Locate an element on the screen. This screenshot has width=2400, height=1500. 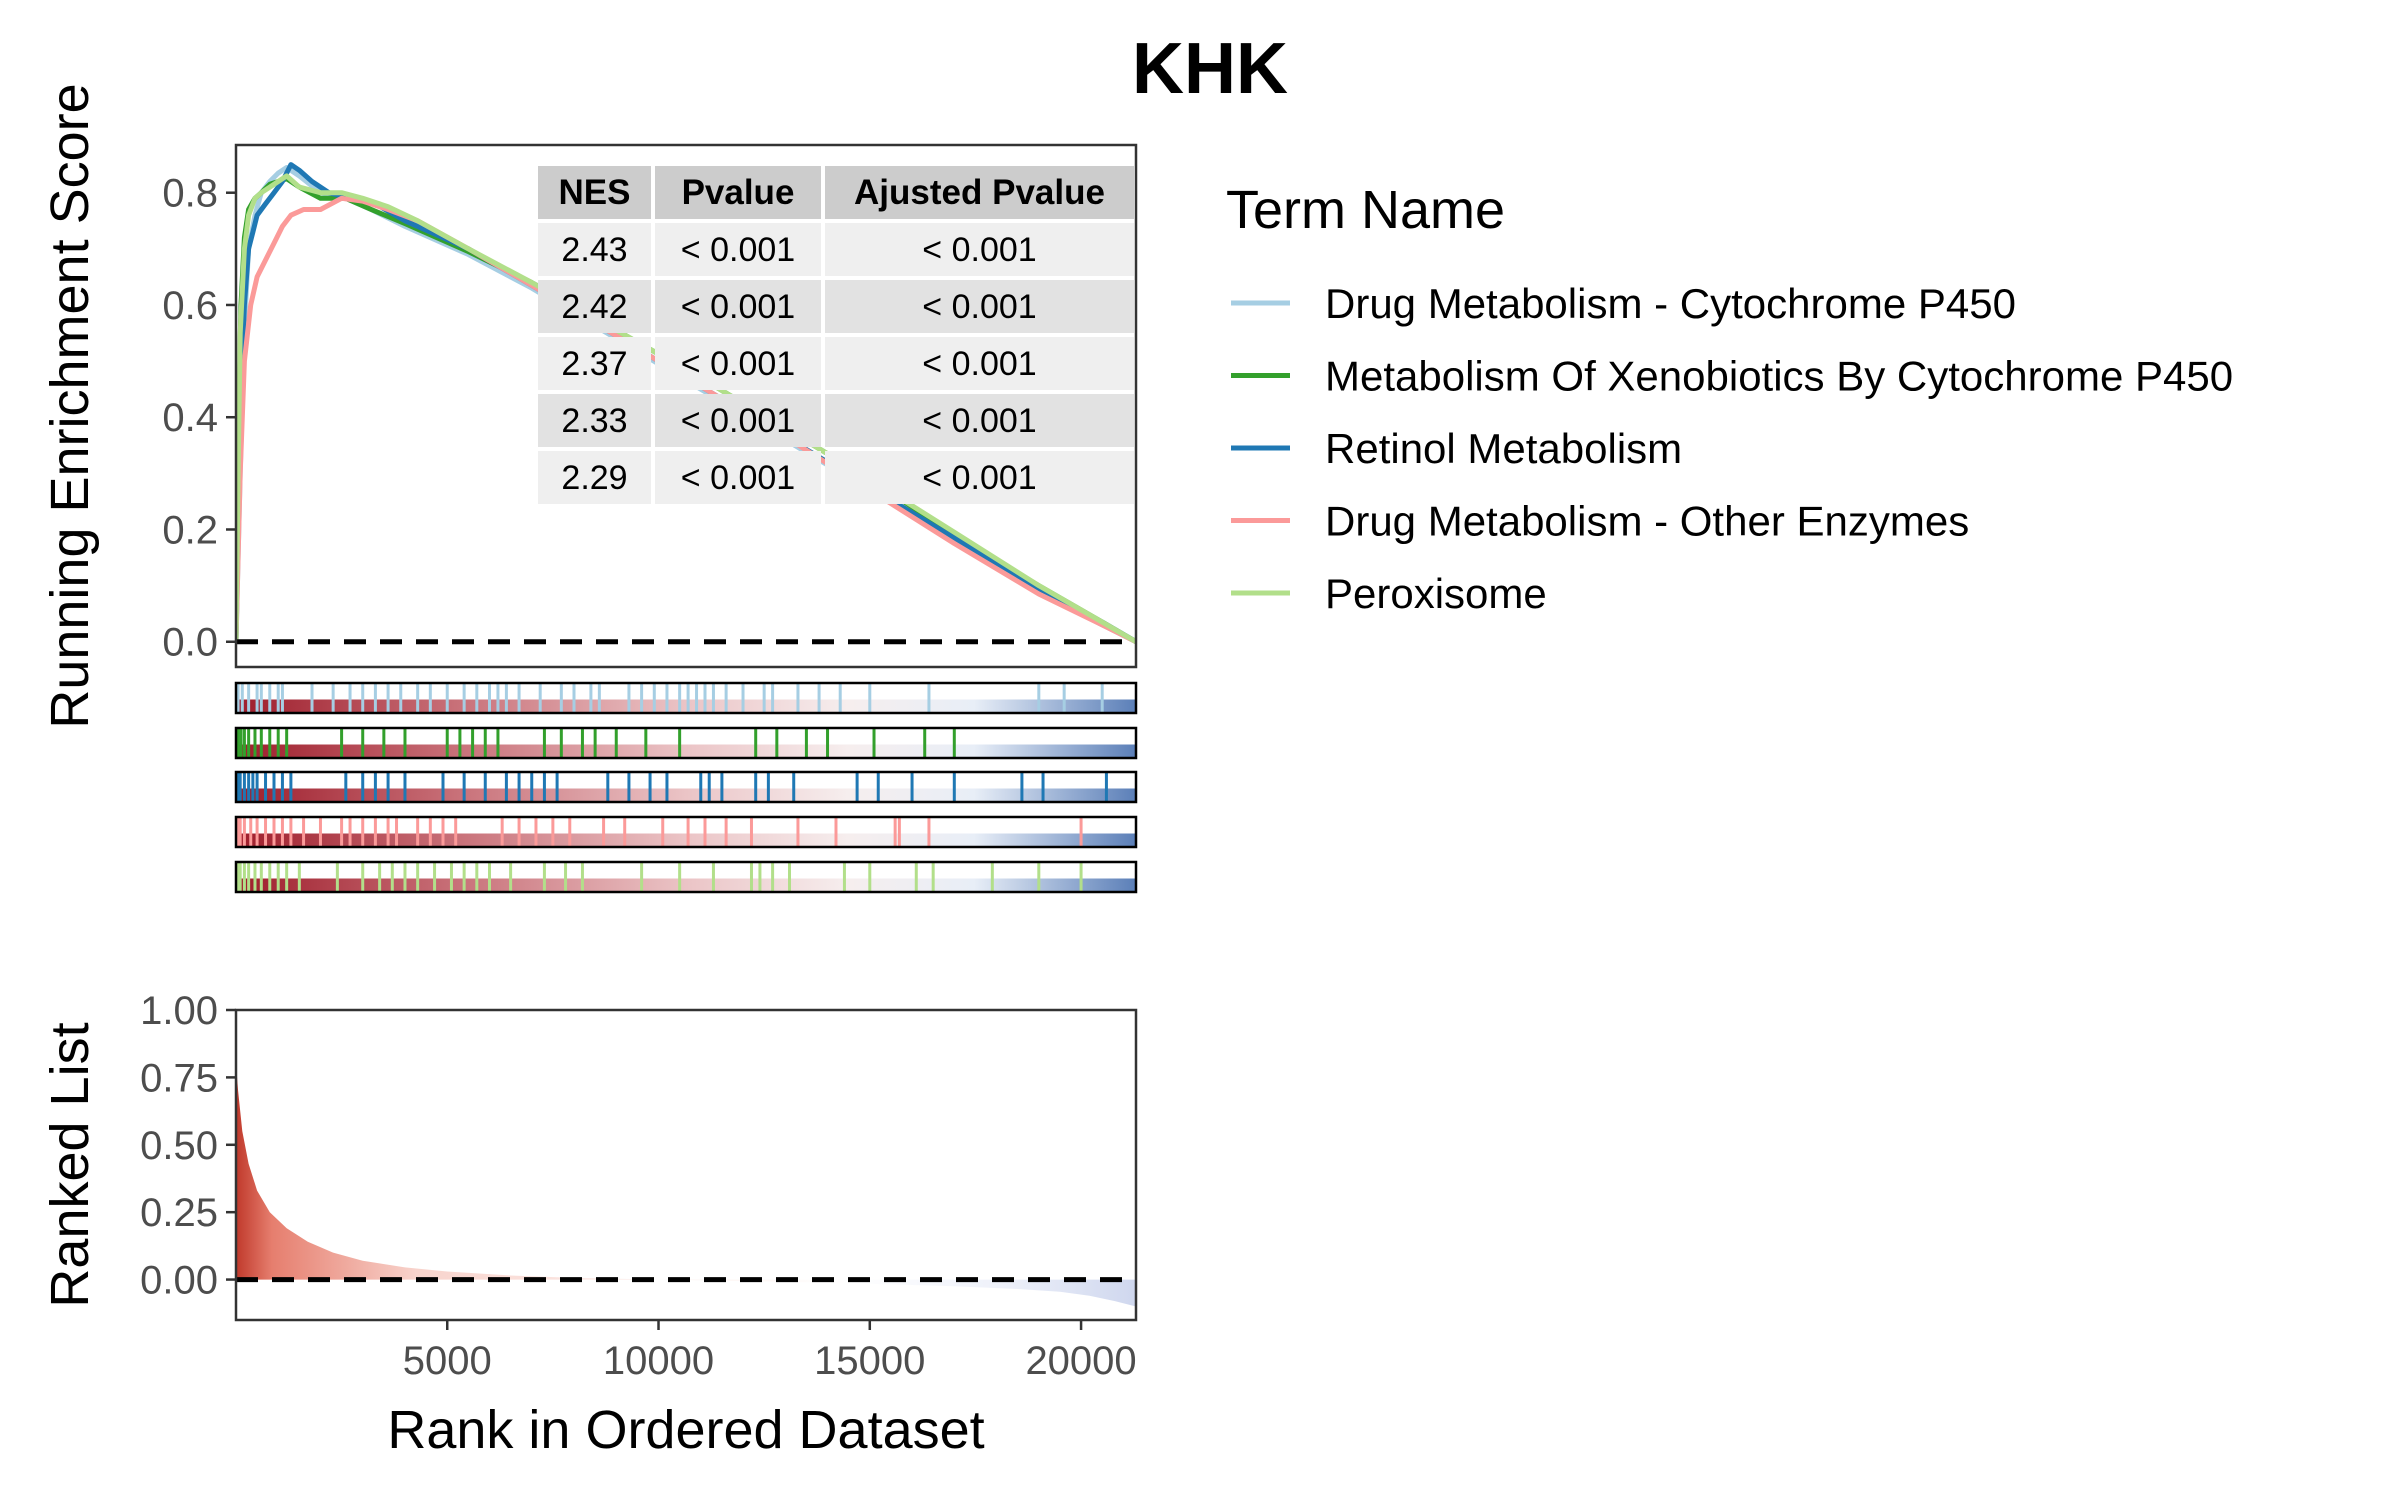
legend-label: Drug Metabolism - Cytochrome P450 is located at coordinates (1670, 303).